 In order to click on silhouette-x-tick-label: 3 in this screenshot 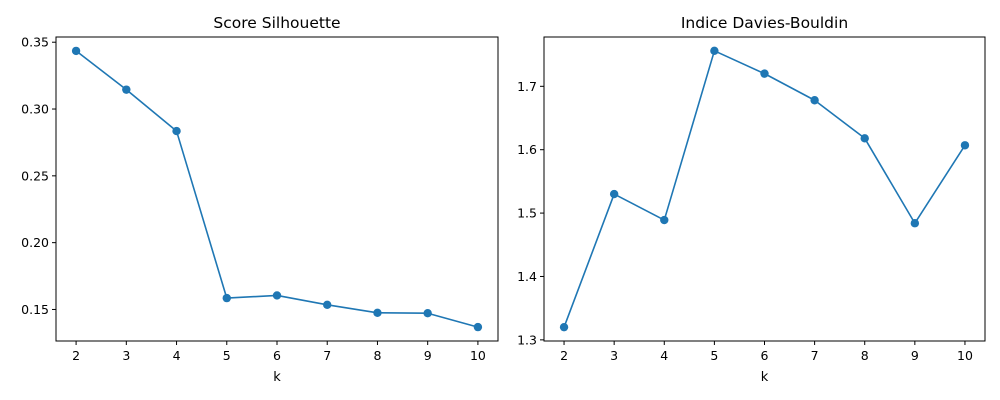, I will do `click(126, 355)`.